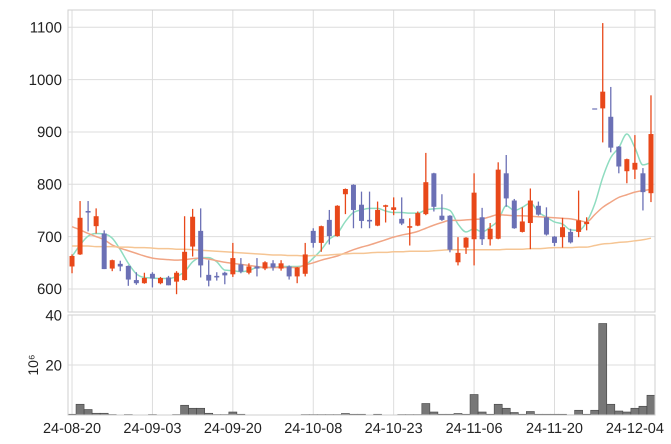 Image resolution: width=671 pixels, height=444 pixels. What do you see at coordinates (72, 429) in the screenshot?
I see `x-tick-label: 24-08-20` at bounding box center [72, 429].